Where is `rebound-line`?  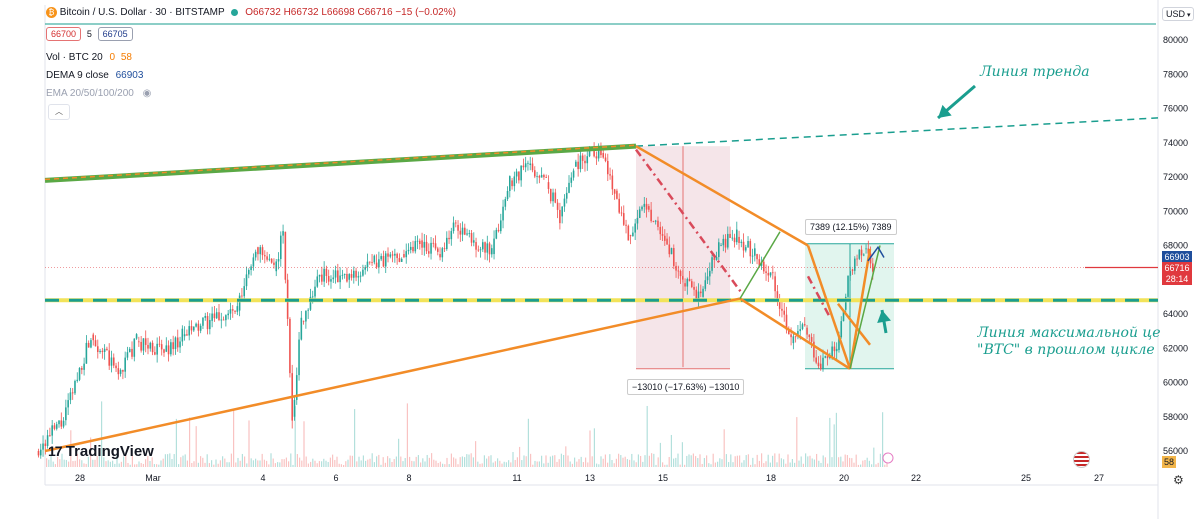
rebound-line is located at coordinates (860, 309).